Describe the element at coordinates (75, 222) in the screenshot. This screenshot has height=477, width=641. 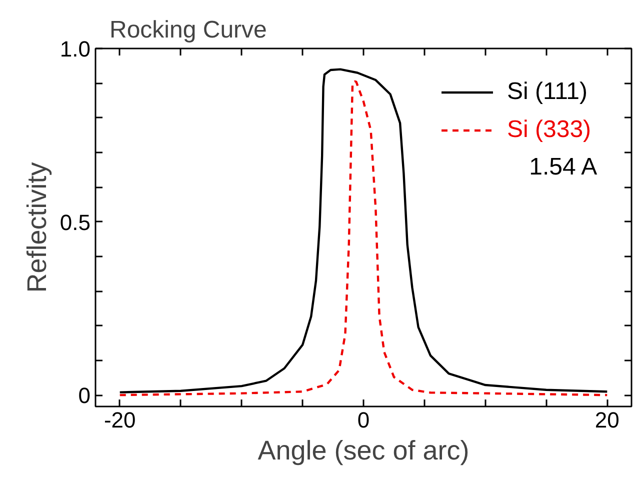
I see `y-tick-label: 0.5` at that location.